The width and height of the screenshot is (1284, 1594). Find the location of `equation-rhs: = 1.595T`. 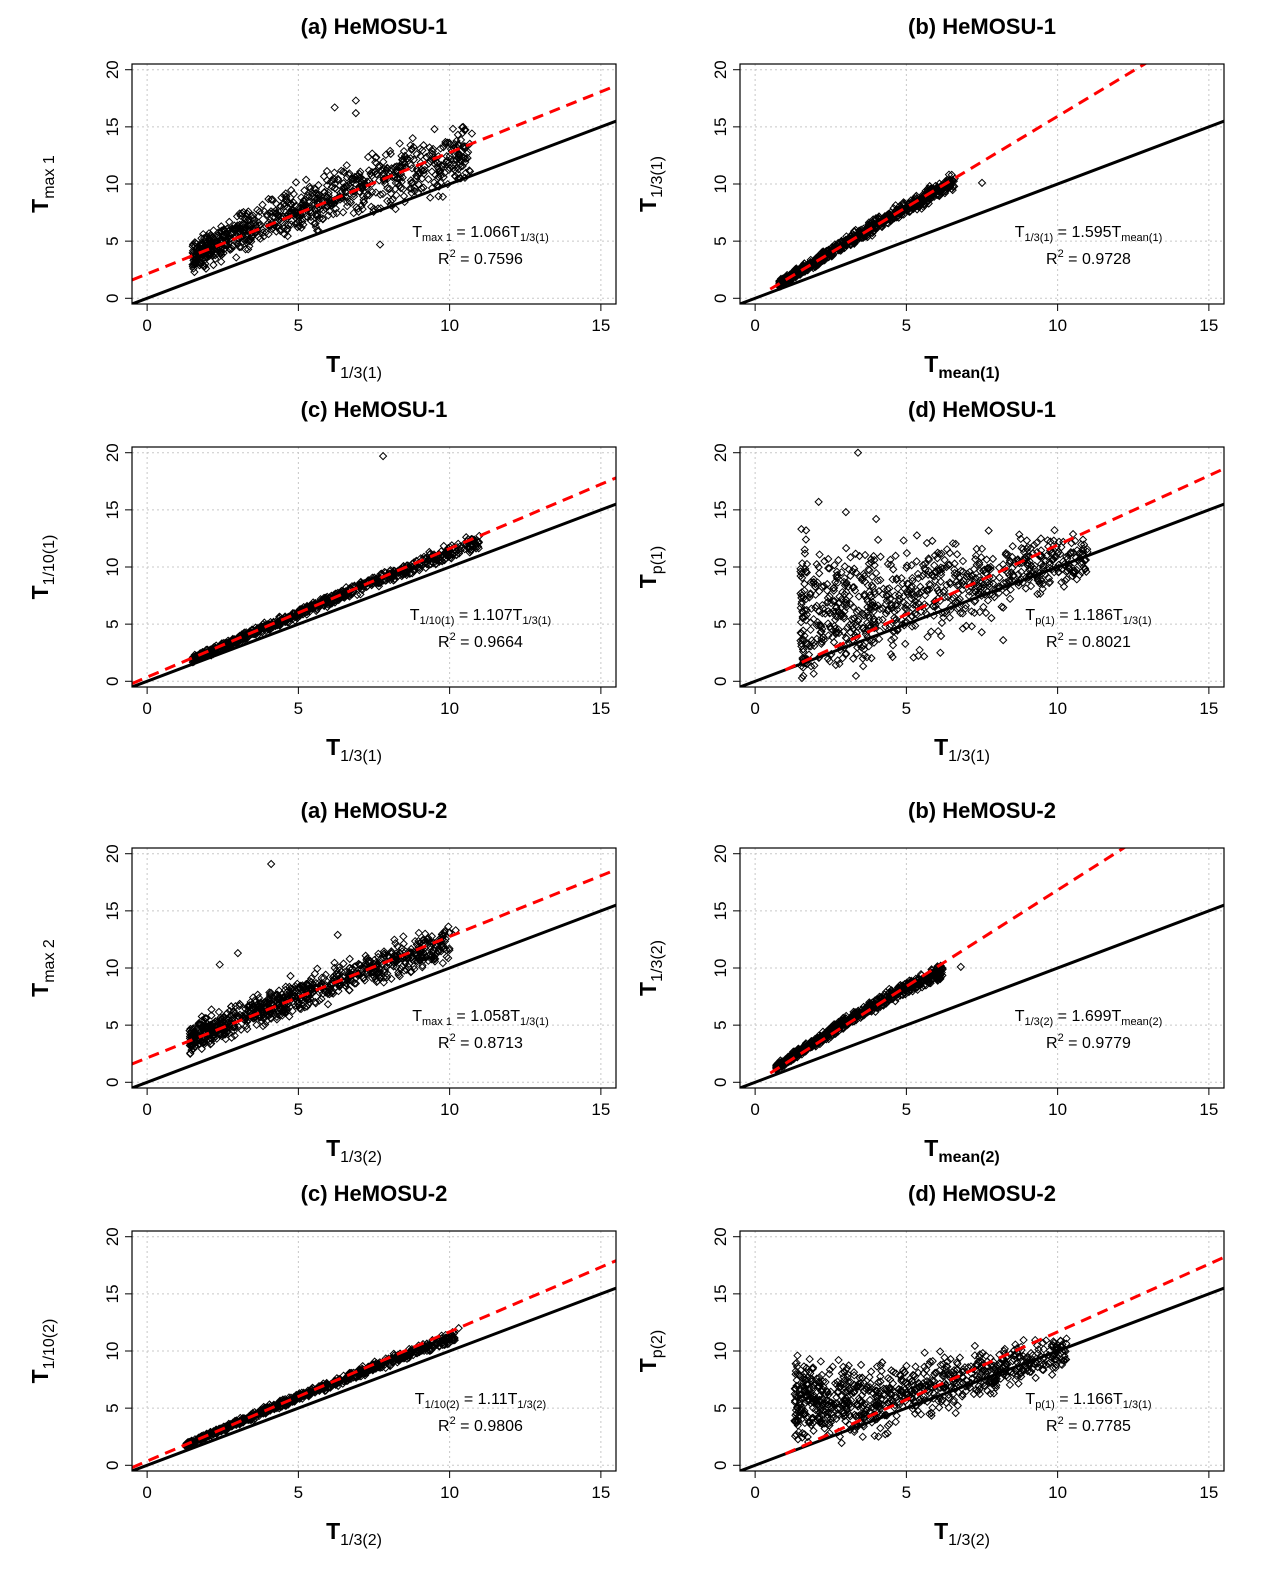

equation-rhs: = 1.595T is located at coordinates (1087, 232).